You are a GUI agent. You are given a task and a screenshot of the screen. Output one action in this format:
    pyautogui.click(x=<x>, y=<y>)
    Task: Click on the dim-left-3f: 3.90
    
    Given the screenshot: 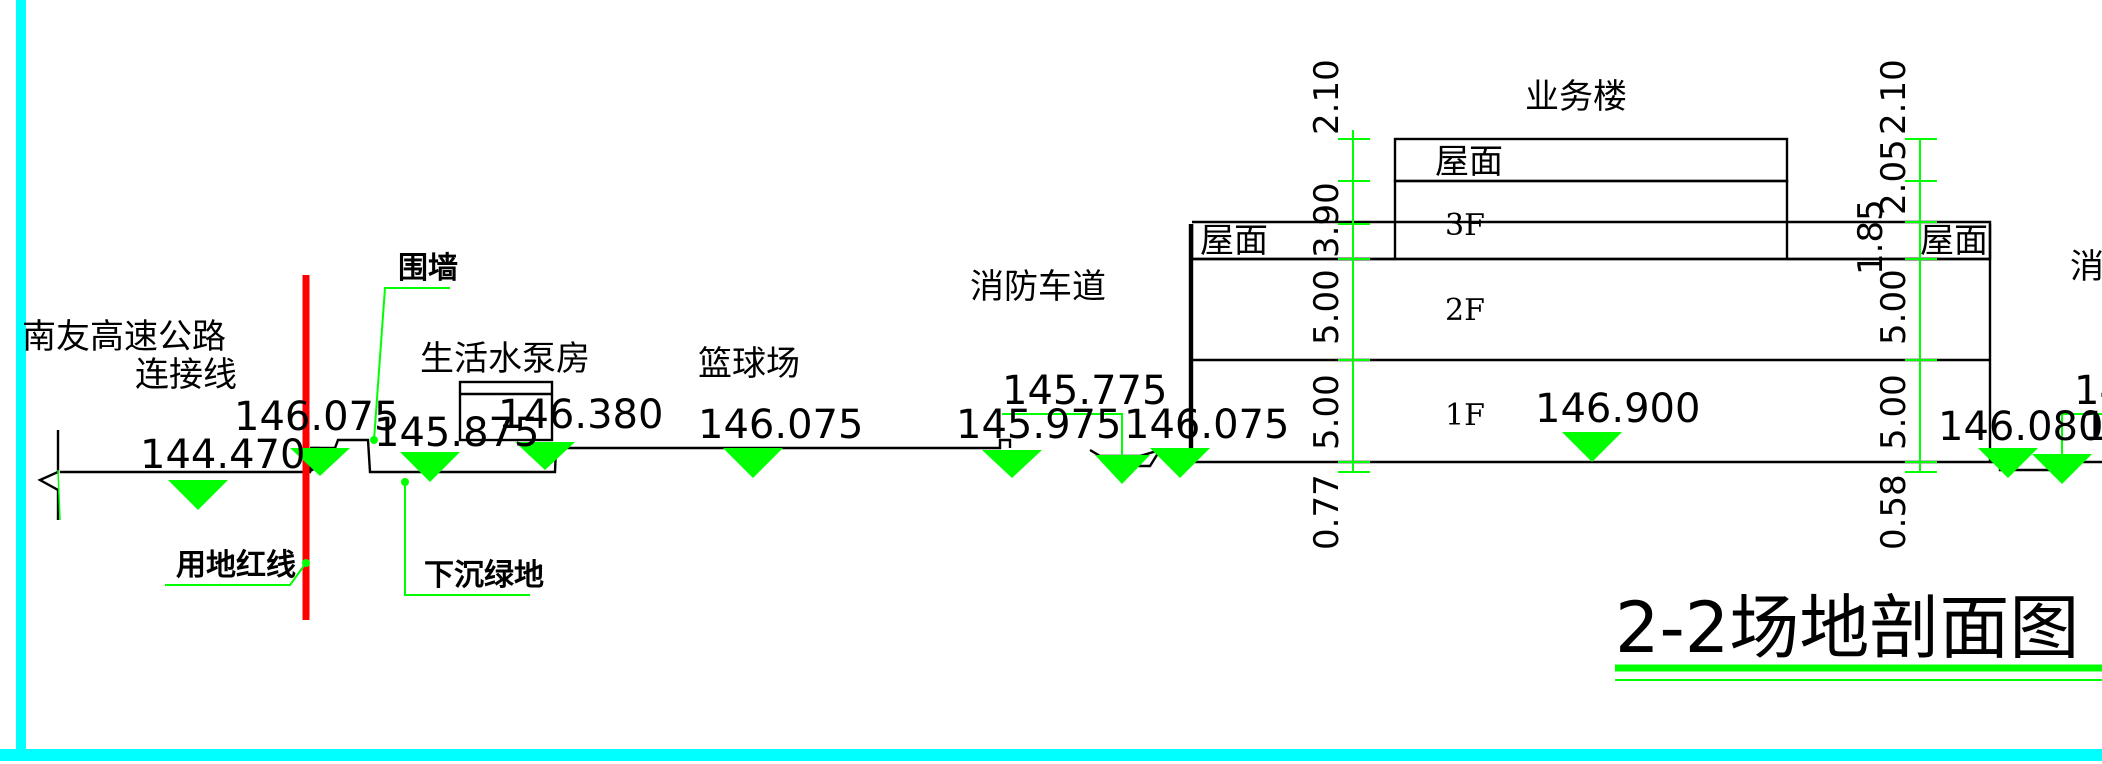 What is the action you would take?
    pyautogui.click(x=1327, y=220)
    